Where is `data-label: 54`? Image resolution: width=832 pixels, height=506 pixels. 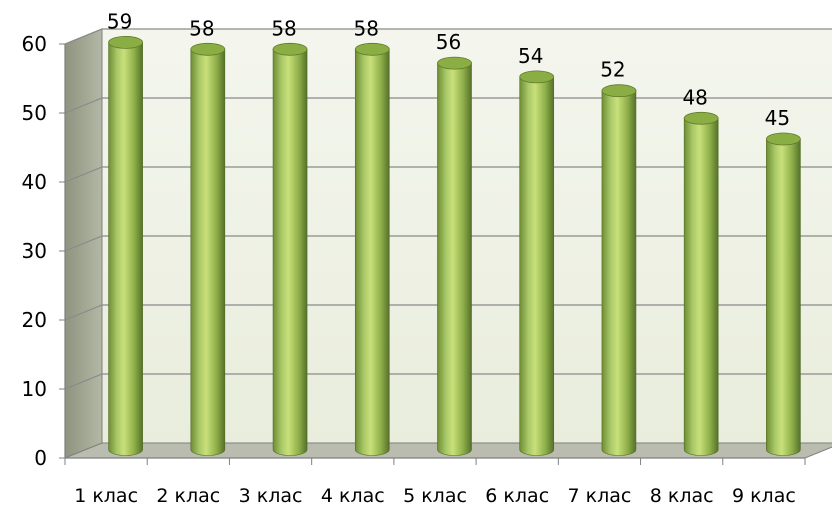 data-label: 54 is located at coordinates (530, 56).